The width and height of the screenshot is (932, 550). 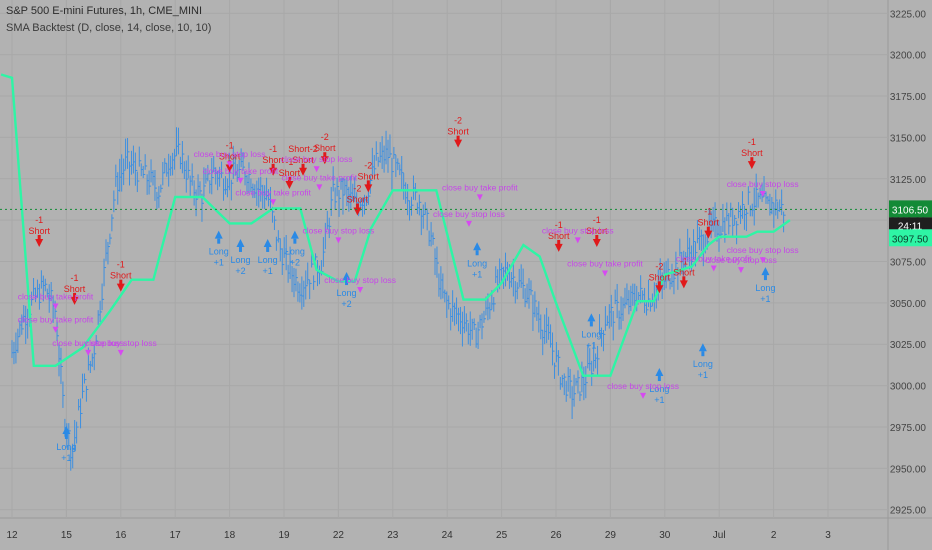 What do you see at coordinates (665, 535) in the screenshot?
I see `x-tick-label: 30` at bounding box center [665, 535].